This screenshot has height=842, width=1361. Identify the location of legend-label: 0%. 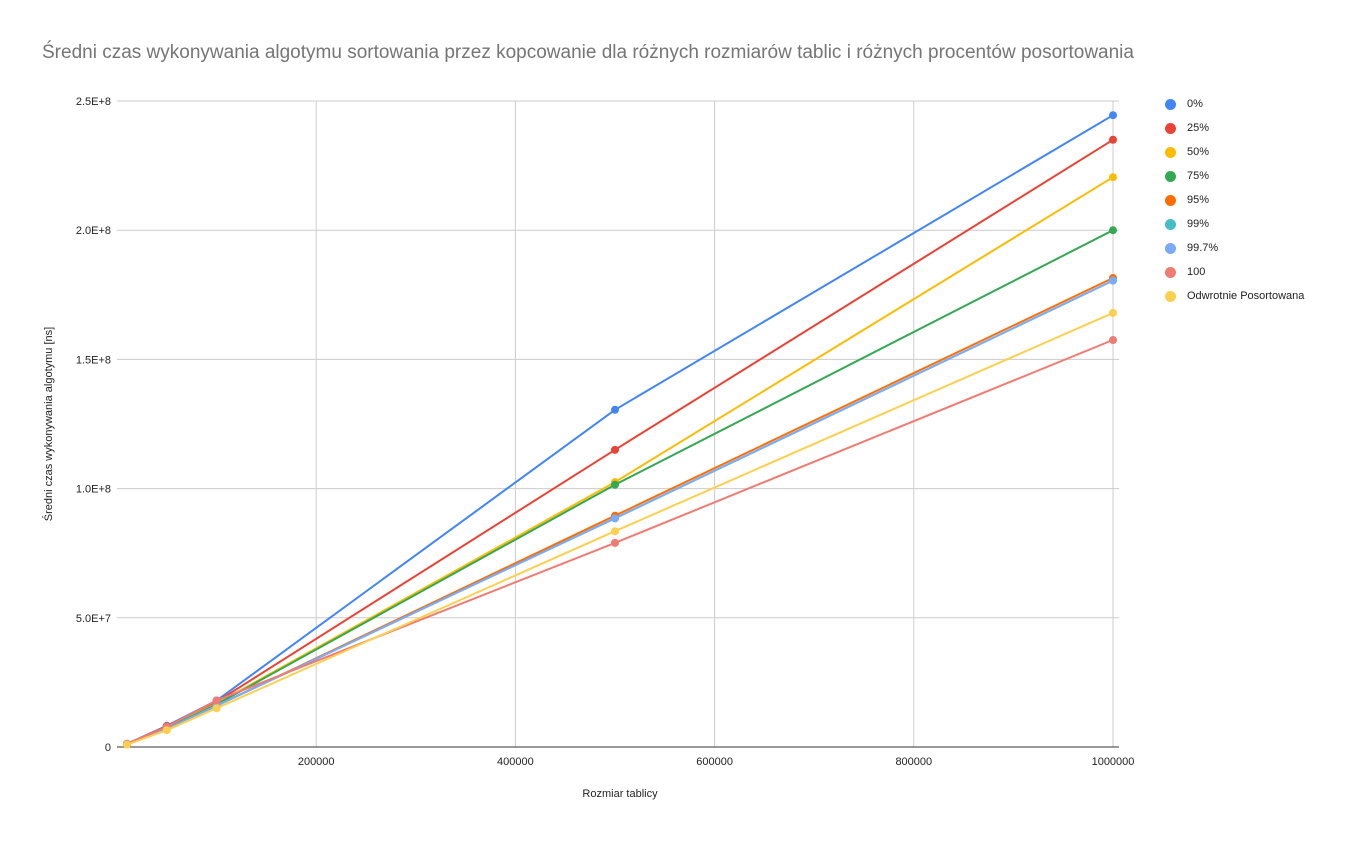
(1195, 104).